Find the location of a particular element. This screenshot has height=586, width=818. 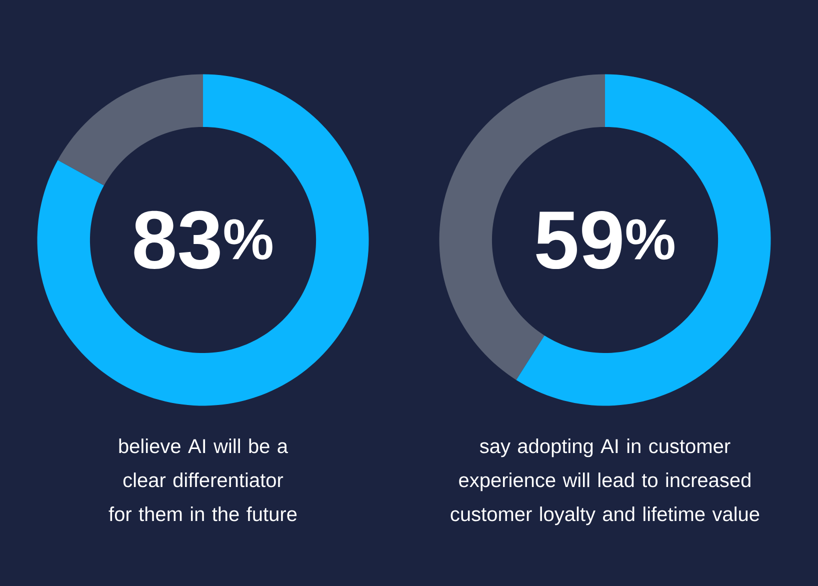

data-label: 59$^{%}$ is located at coordinates (605, 240).